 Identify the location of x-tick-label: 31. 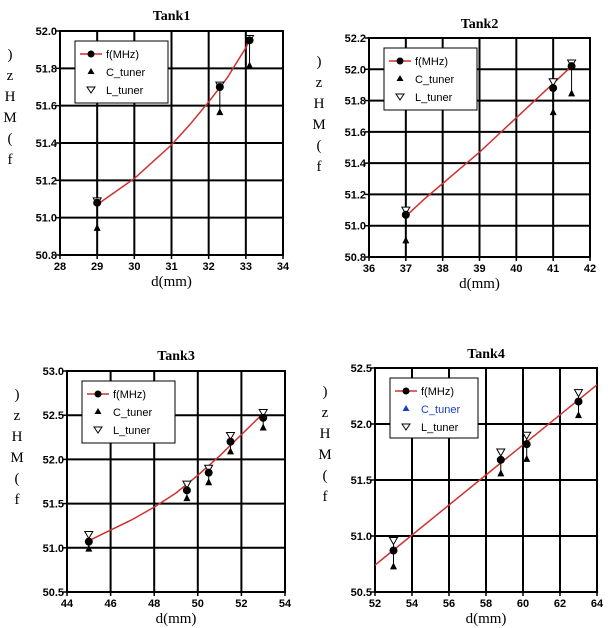
(171, 267).